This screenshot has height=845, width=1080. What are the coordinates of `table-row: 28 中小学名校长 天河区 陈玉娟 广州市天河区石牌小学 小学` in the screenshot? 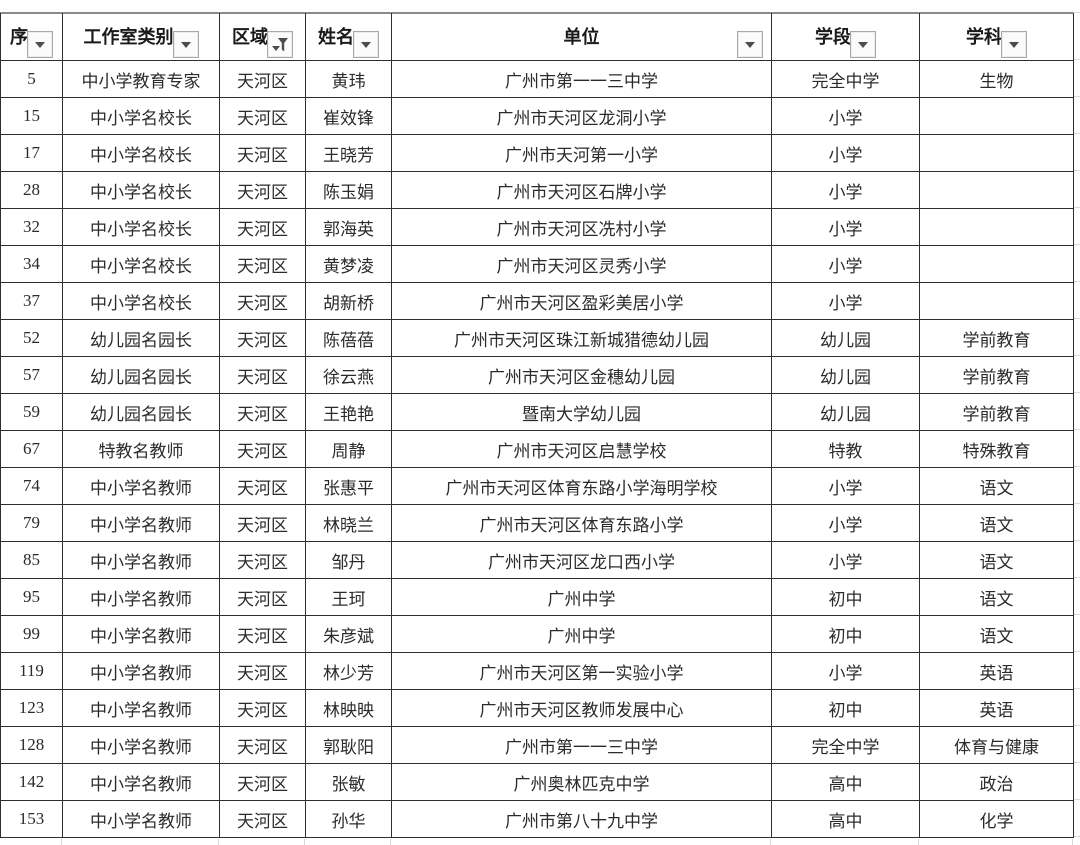 It's located at (537, 190).